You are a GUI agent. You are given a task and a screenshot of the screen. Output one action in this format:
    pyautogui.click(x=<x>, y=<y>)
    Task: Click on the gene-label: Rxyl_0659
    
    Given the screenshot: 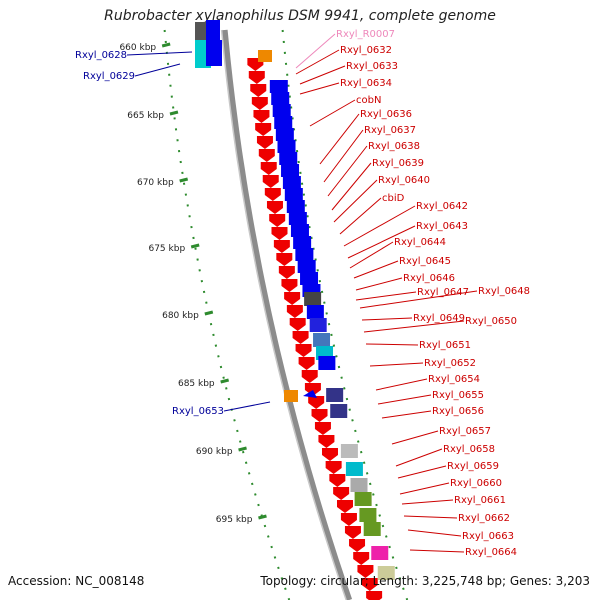 What is the action you would take?
    pyautogui.click(x=473, y=466)
    